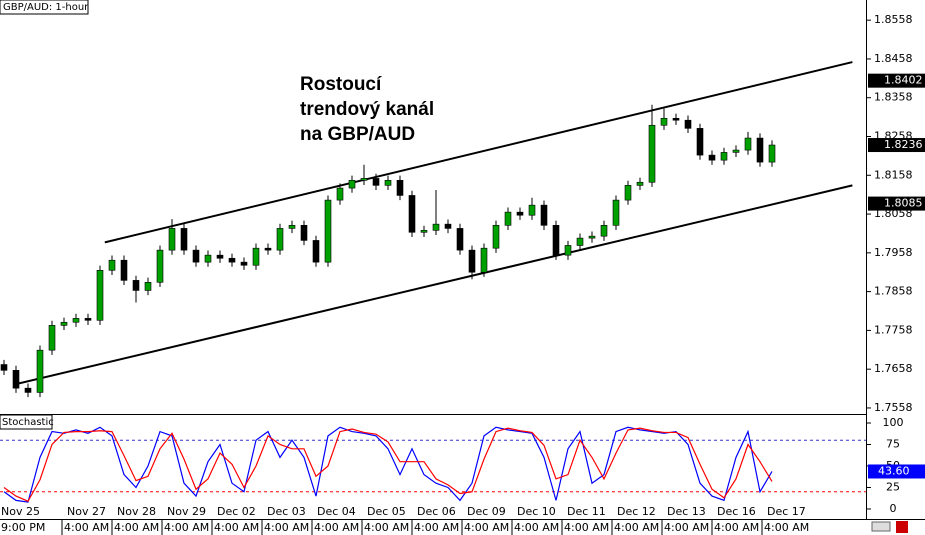 Image resolution: width=925 pixels, height=535 pixels. What do you see at coordinates (736, 511) in the screenshot?
I see `date-label: Dec 16` at bounding box center [736, 511].